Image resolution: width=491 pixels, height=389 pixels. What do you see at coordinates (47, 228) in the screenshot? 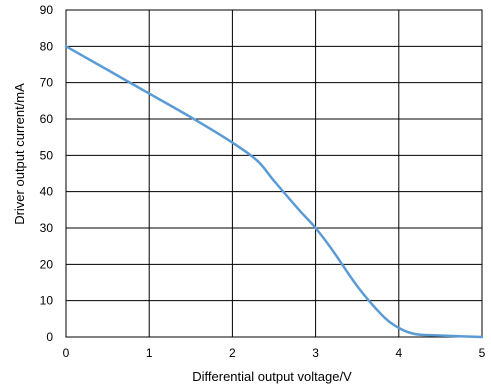
I see `y-tick-label: 30` at bounding box center [47, 228].